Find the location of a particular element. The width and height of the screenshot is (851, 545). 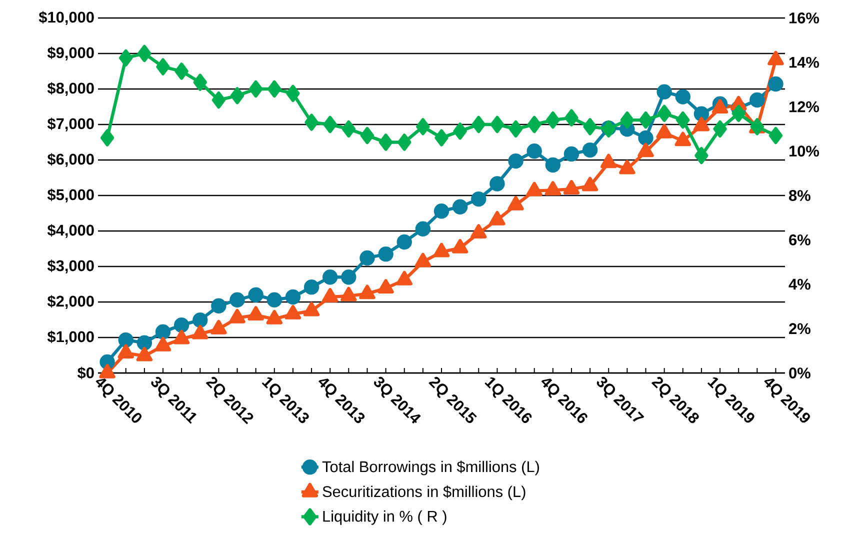

y-tick-label: $10,000 is located at coordinates (66, 18).